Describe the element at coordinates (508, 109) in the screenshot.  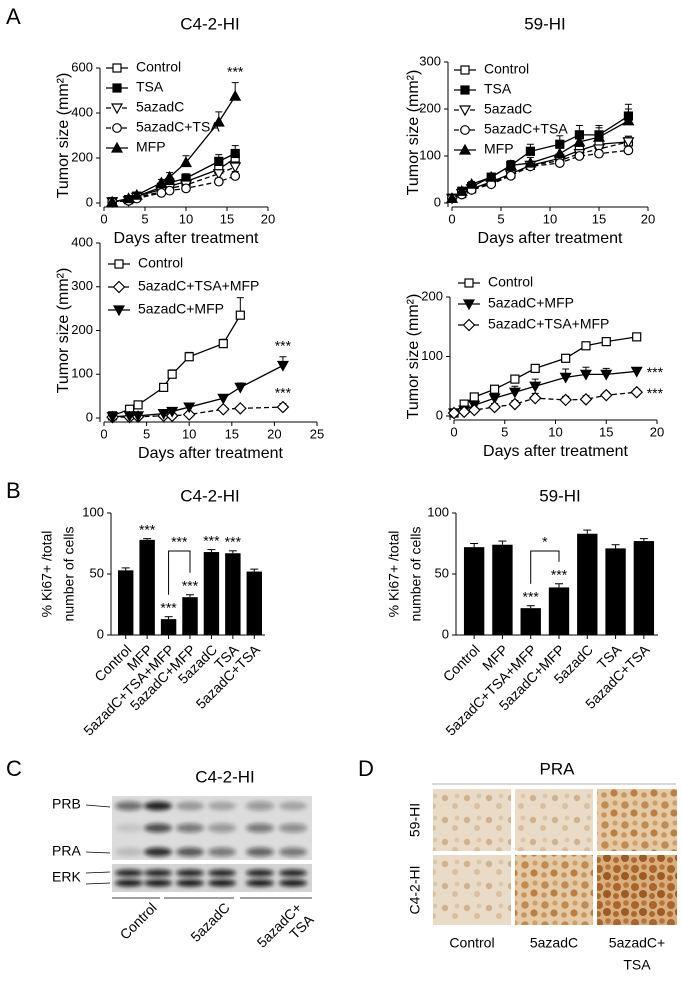
I see `legend-label: 5azadC` at that location.